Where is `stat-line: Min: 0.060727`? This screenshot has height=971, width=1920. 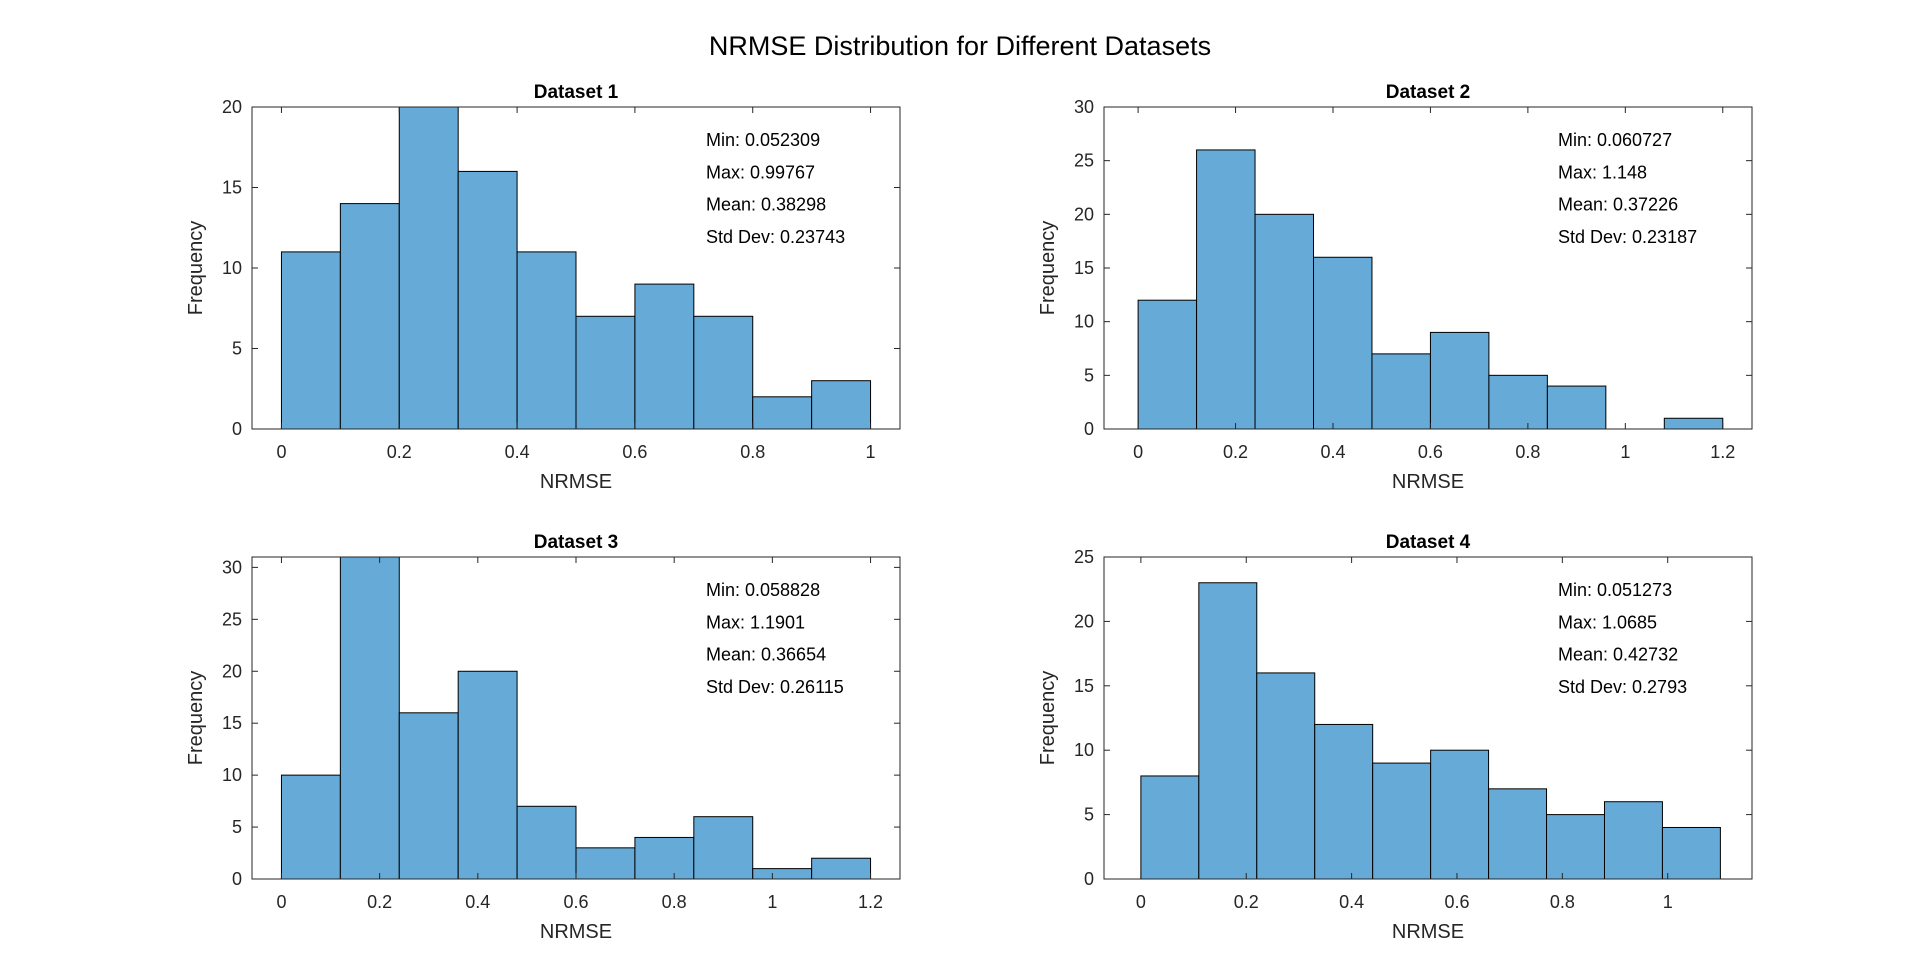 stat-line: Min: 0.060727 is located at coordinates (1615, 140).